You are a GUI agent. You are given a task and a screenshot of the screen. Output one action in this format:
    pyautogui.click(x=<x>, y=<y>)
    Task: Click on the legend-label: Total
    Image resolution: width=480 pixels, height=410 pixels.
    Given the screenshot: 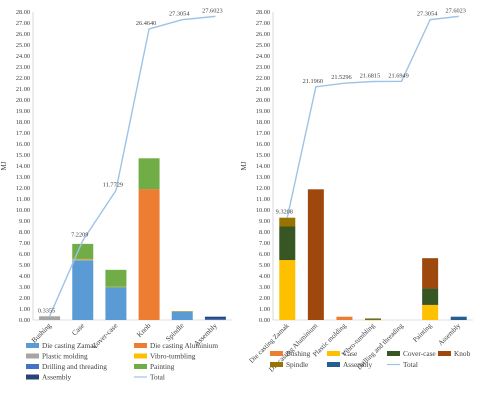 What is the action you would take?
    pyautogui.click(x=410, y=364)
    